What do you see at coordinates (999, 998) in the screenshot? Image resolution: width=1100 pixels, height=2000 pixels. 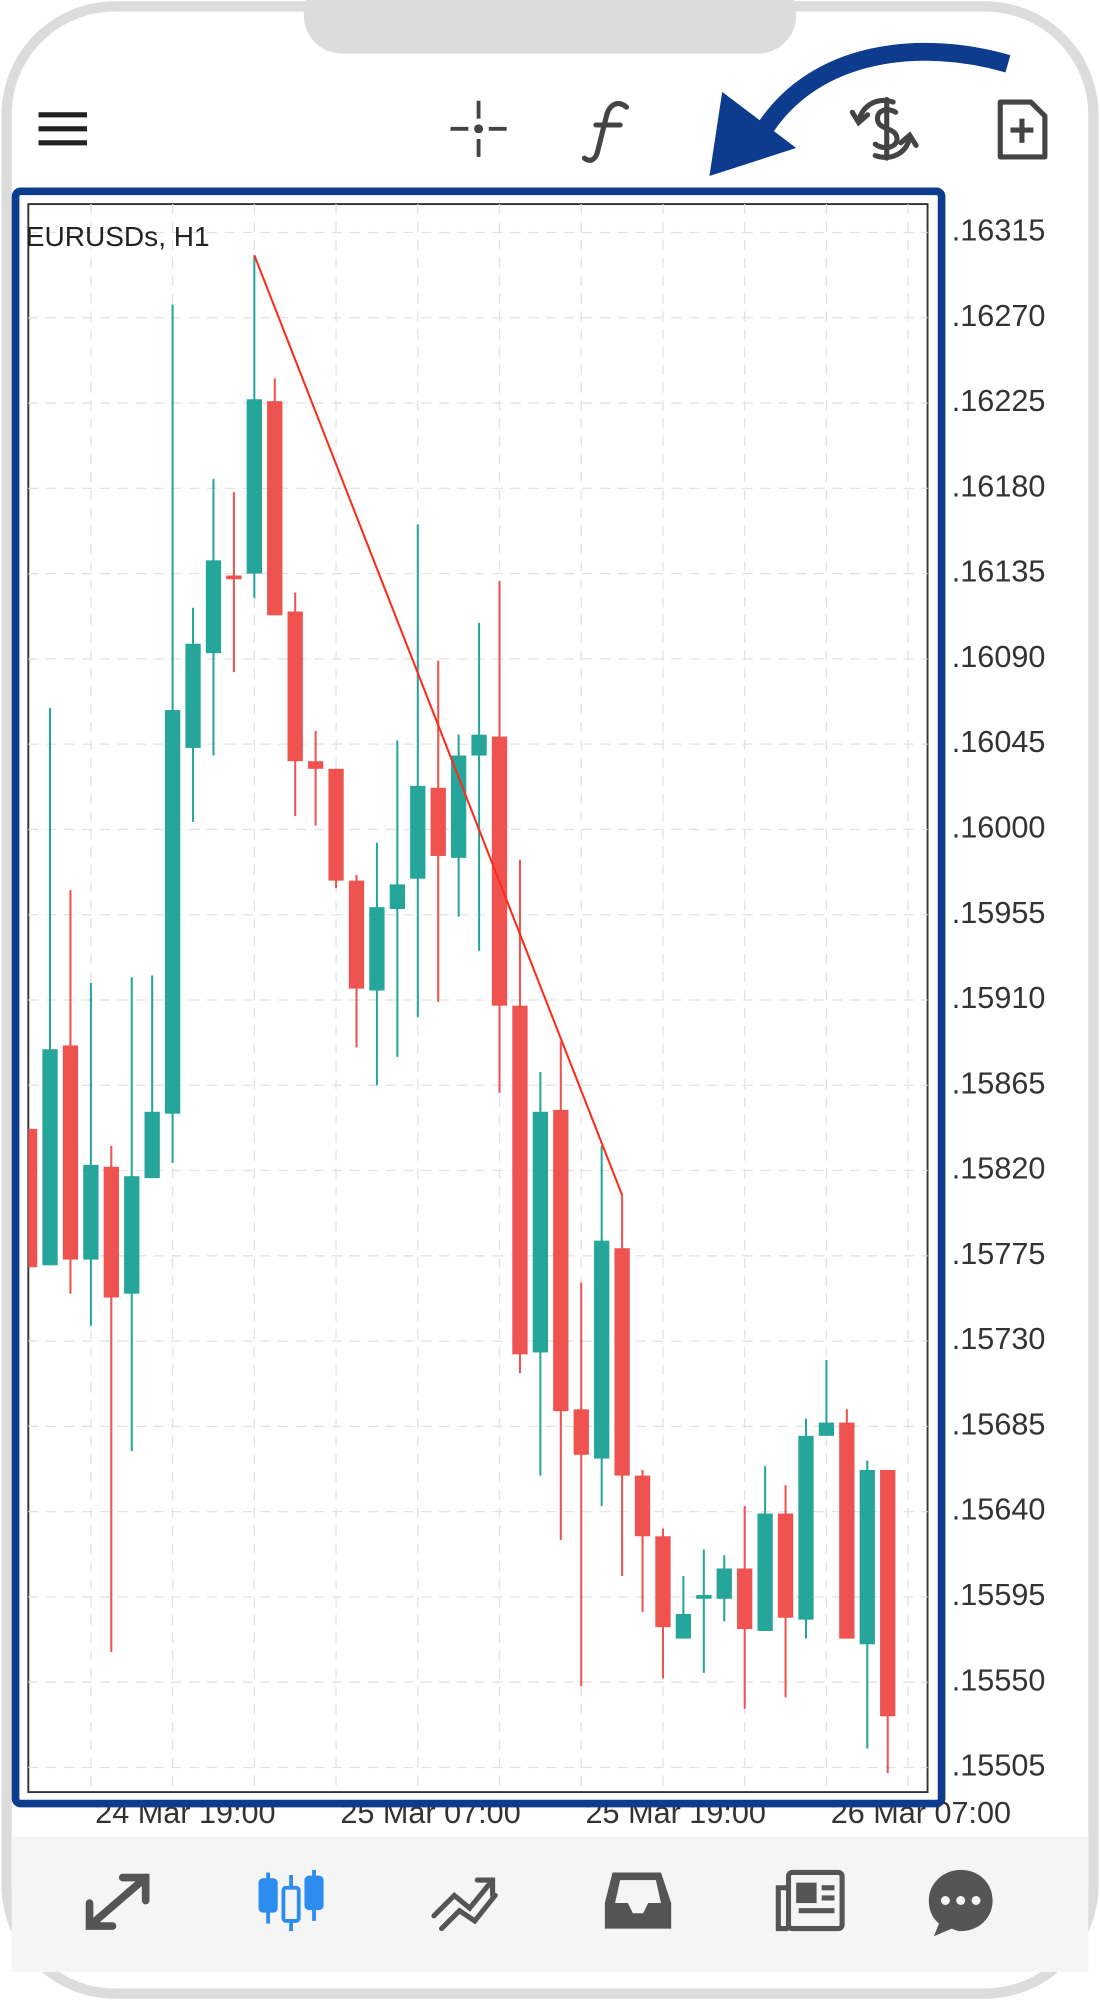 I see `y-tick-label: .15910` at bounding box center [999, 998].